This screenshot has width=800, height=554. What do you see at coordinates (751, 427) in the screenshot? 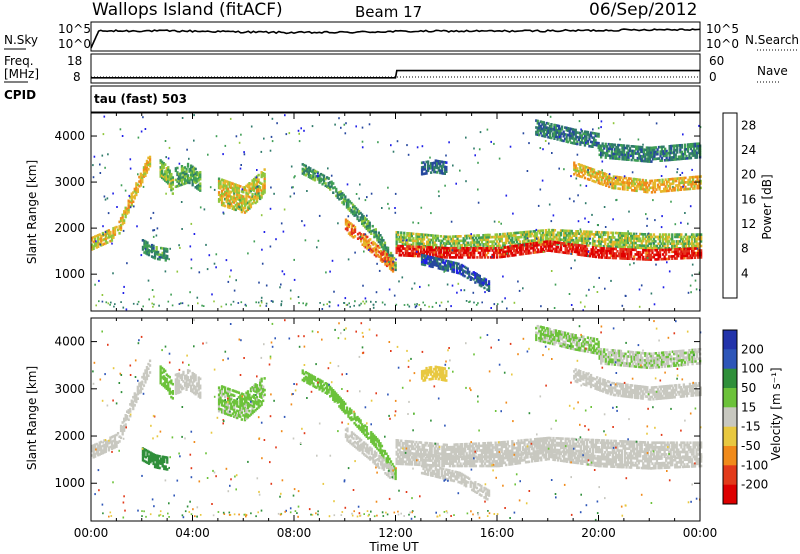
I see `velocity-colorbar-tick-4: -15` at bounding box center [751, 427].